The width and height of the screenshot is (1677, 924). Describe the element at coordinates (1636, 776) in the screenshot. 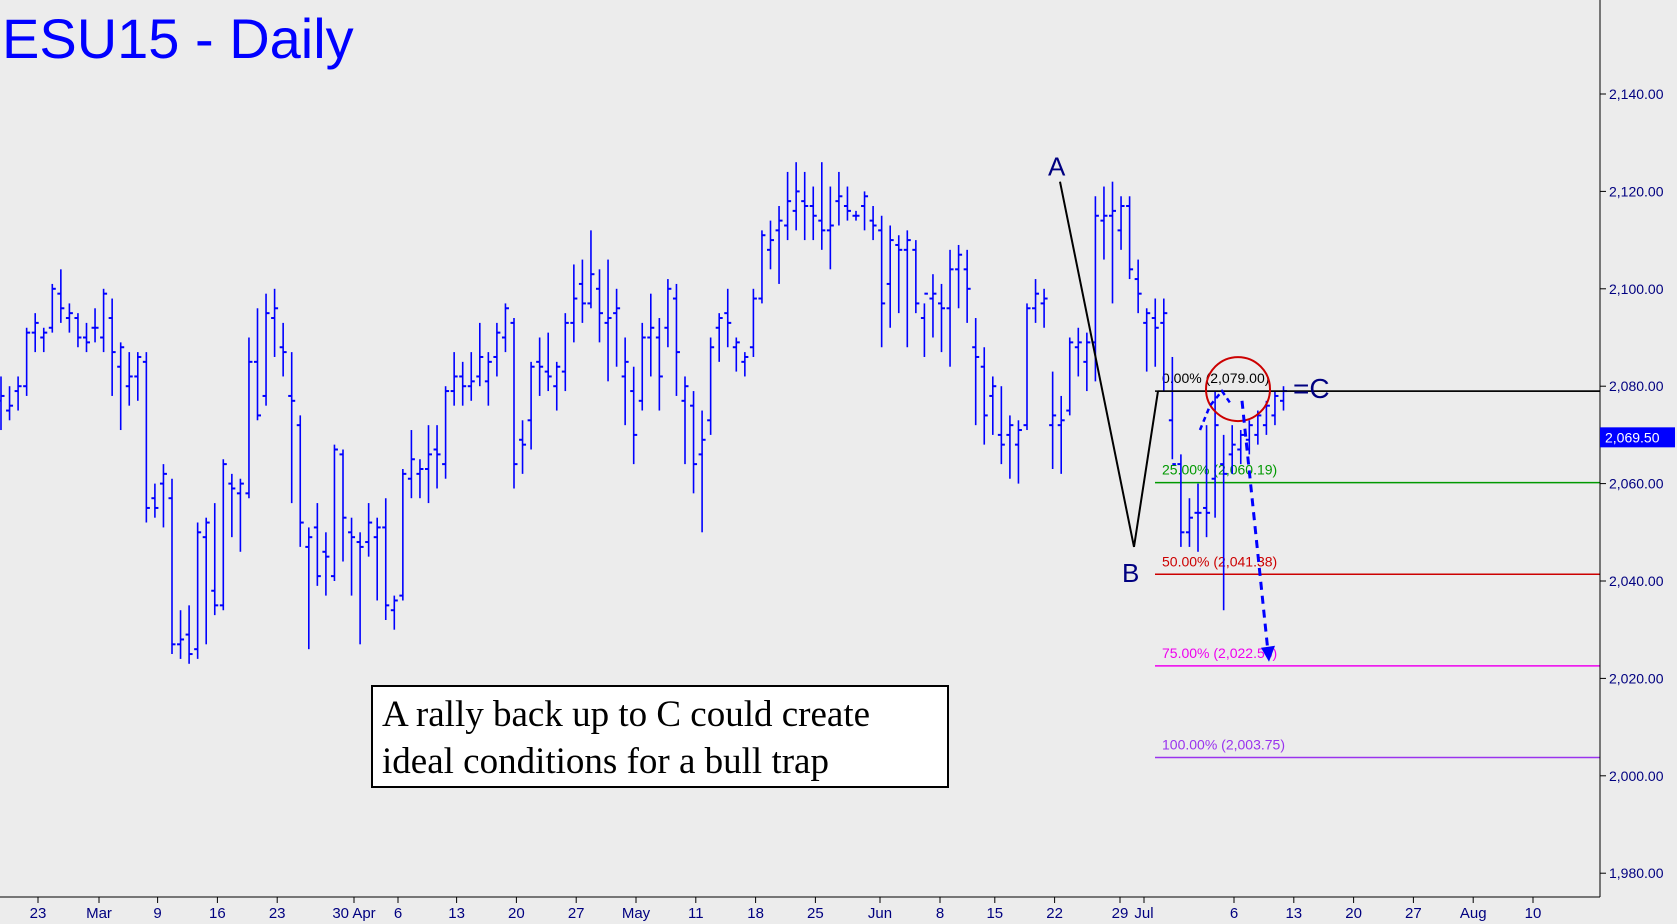

I see `price-tick-label: 2,000.00` at that location.